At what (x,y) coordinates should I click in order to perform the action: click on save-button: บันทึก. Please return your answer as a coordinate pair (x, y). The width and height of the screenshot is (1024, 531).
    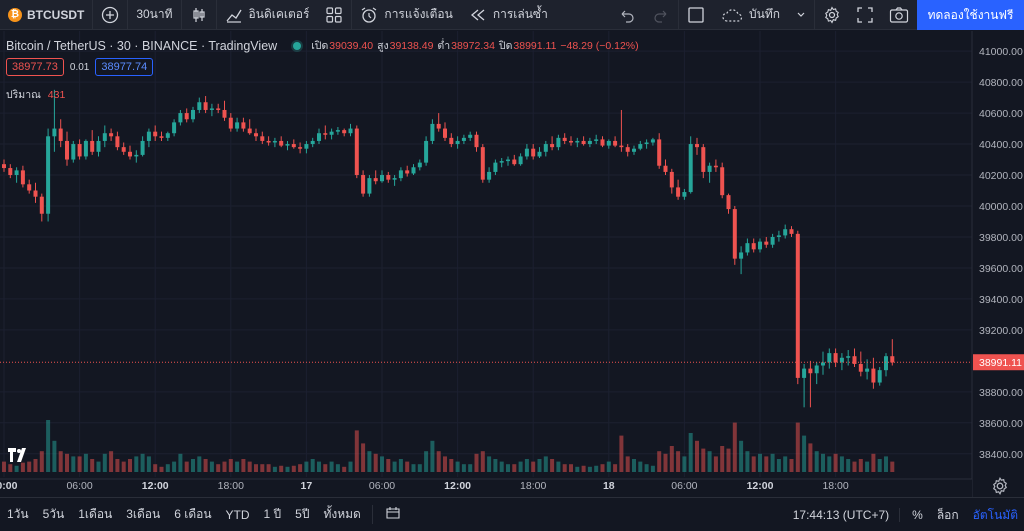
    Looking at the image, I should click on (750, 15).